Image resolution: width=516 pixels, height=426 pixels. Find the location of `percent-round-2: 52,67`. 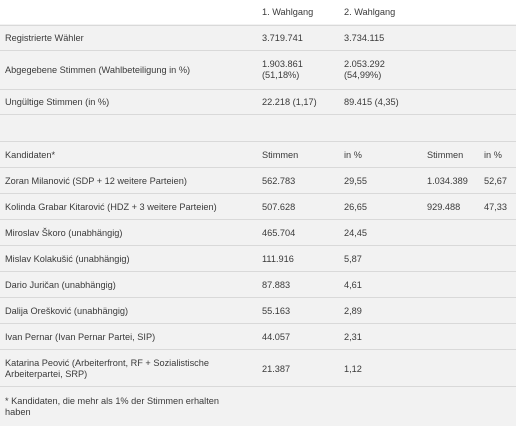

percent-round-2: 52,67 is located at coordinates (495, 181).